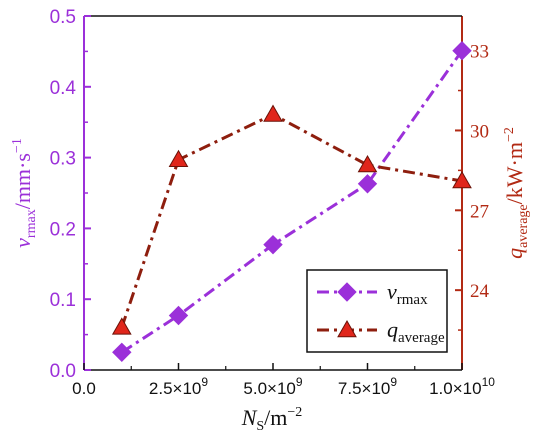 This screenshot has width=550, height=444. What do you see at coordinates (479, 131) in the screenshot?
I see `right-y-tick-label: 30` at bounding box center [479, 131].